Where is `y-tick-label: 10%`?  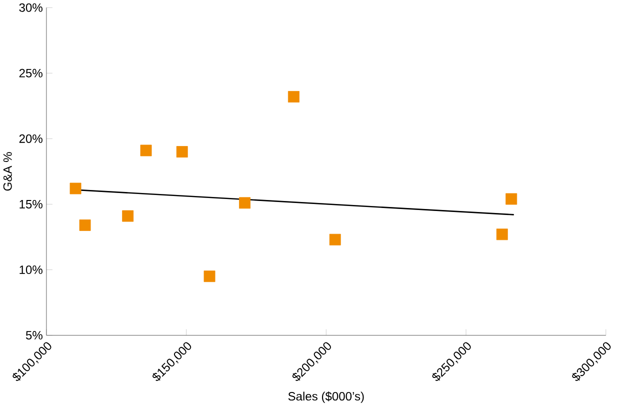
y-tick-label: 10% is located at coordinates (31, 269).